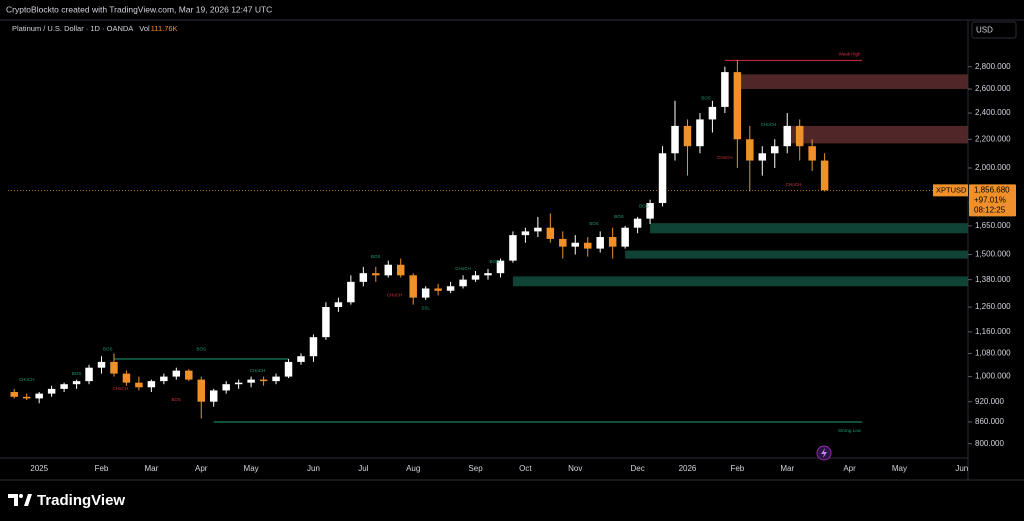 This screenshot has width=1024, height=521. What do you see at coordinates (990, 209) in the screenshot?
I see `countdown: 08:12:25` at bounding box center [990, 209].